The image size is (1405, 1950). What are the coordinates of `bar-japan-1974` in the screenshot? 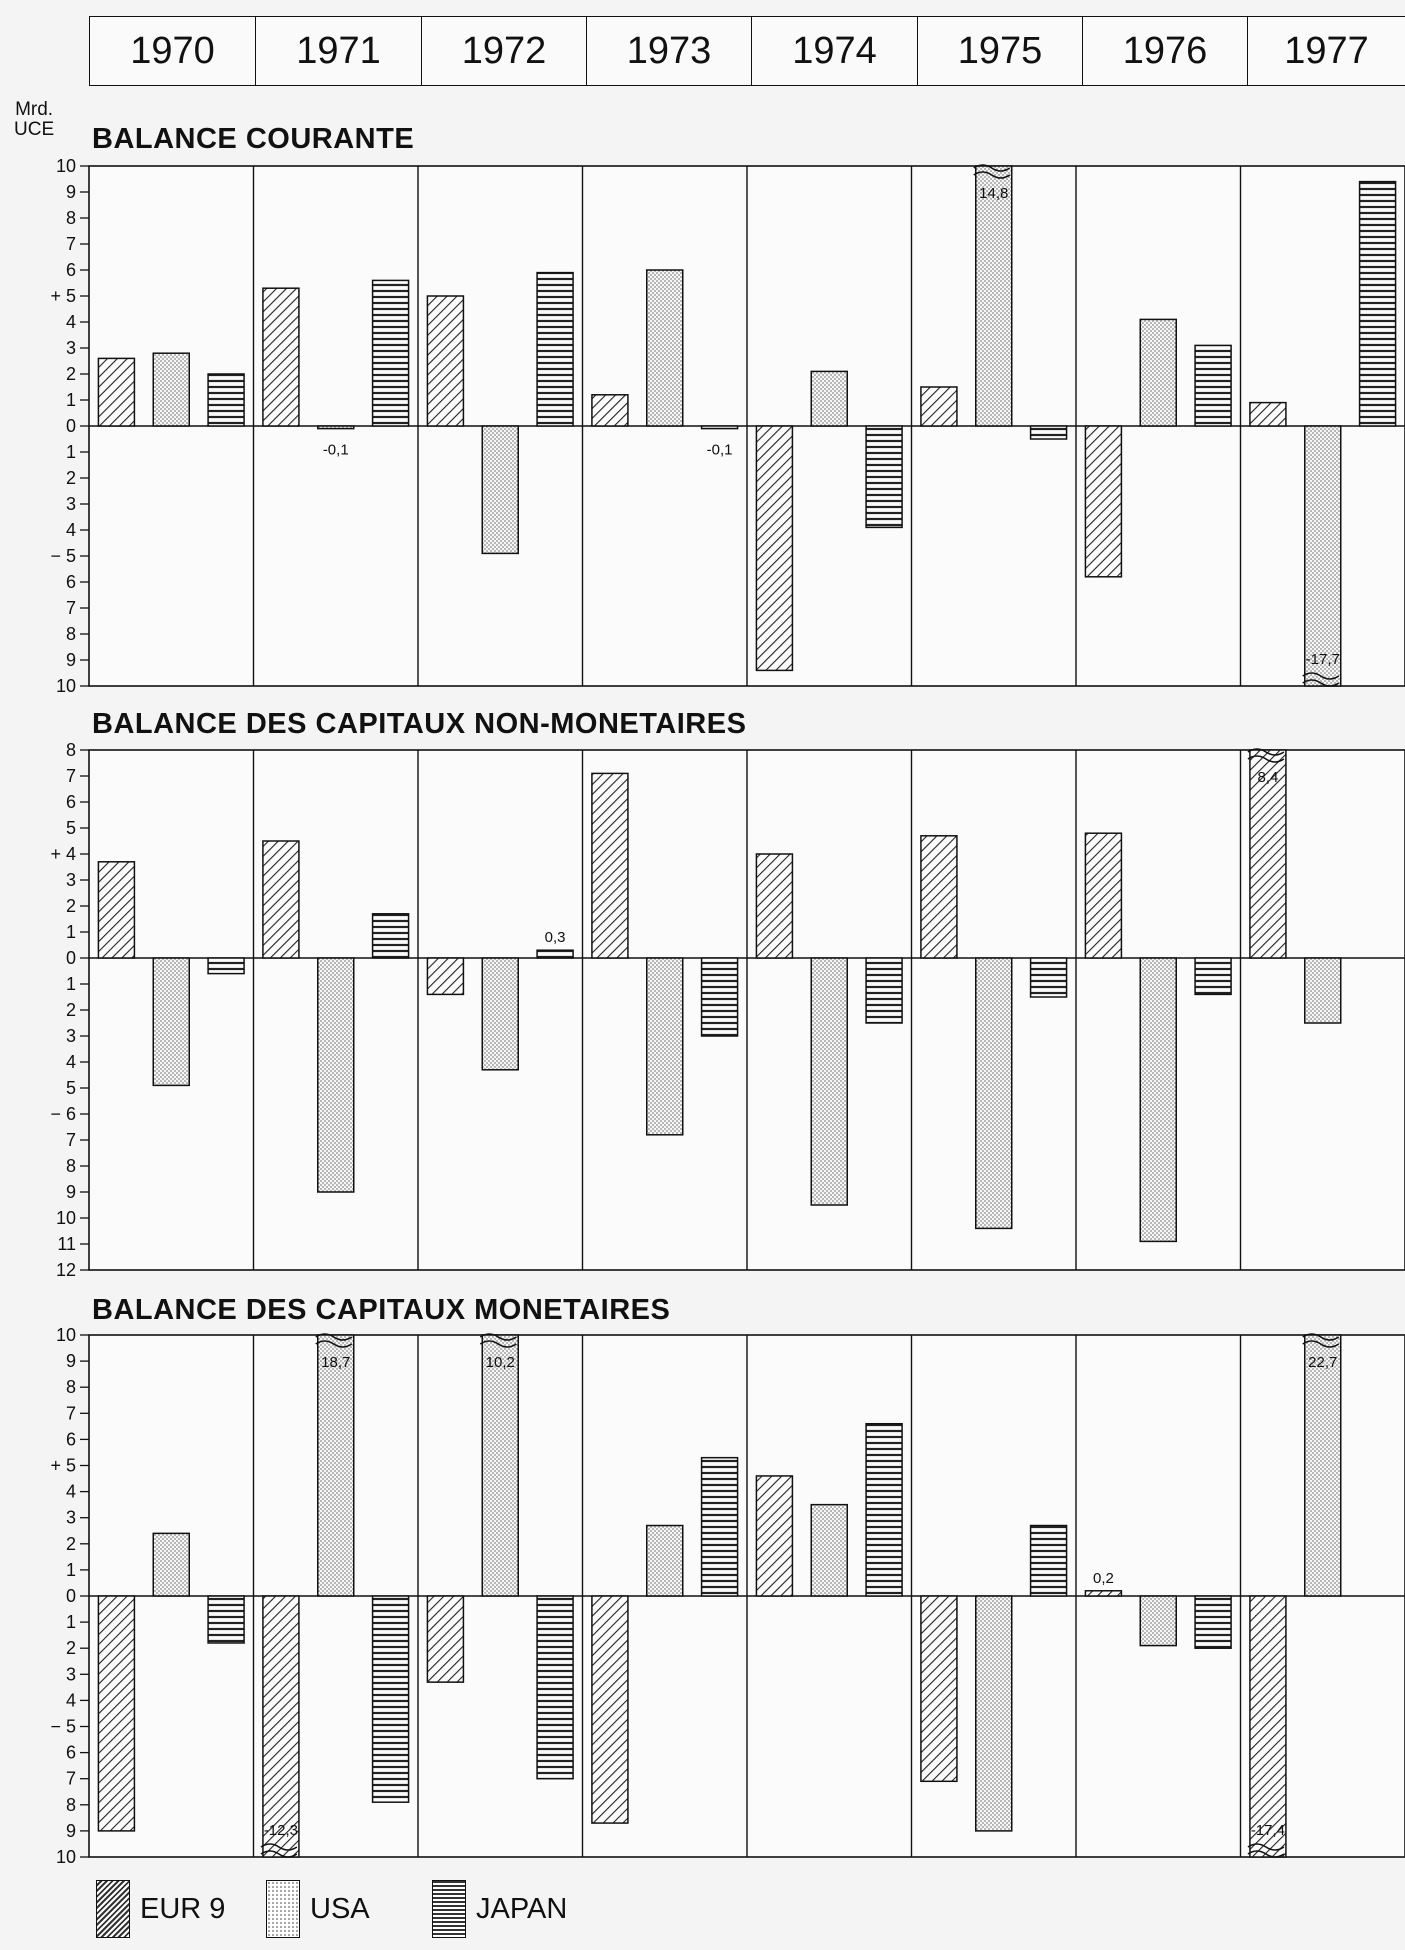 It's located at (884, 990).